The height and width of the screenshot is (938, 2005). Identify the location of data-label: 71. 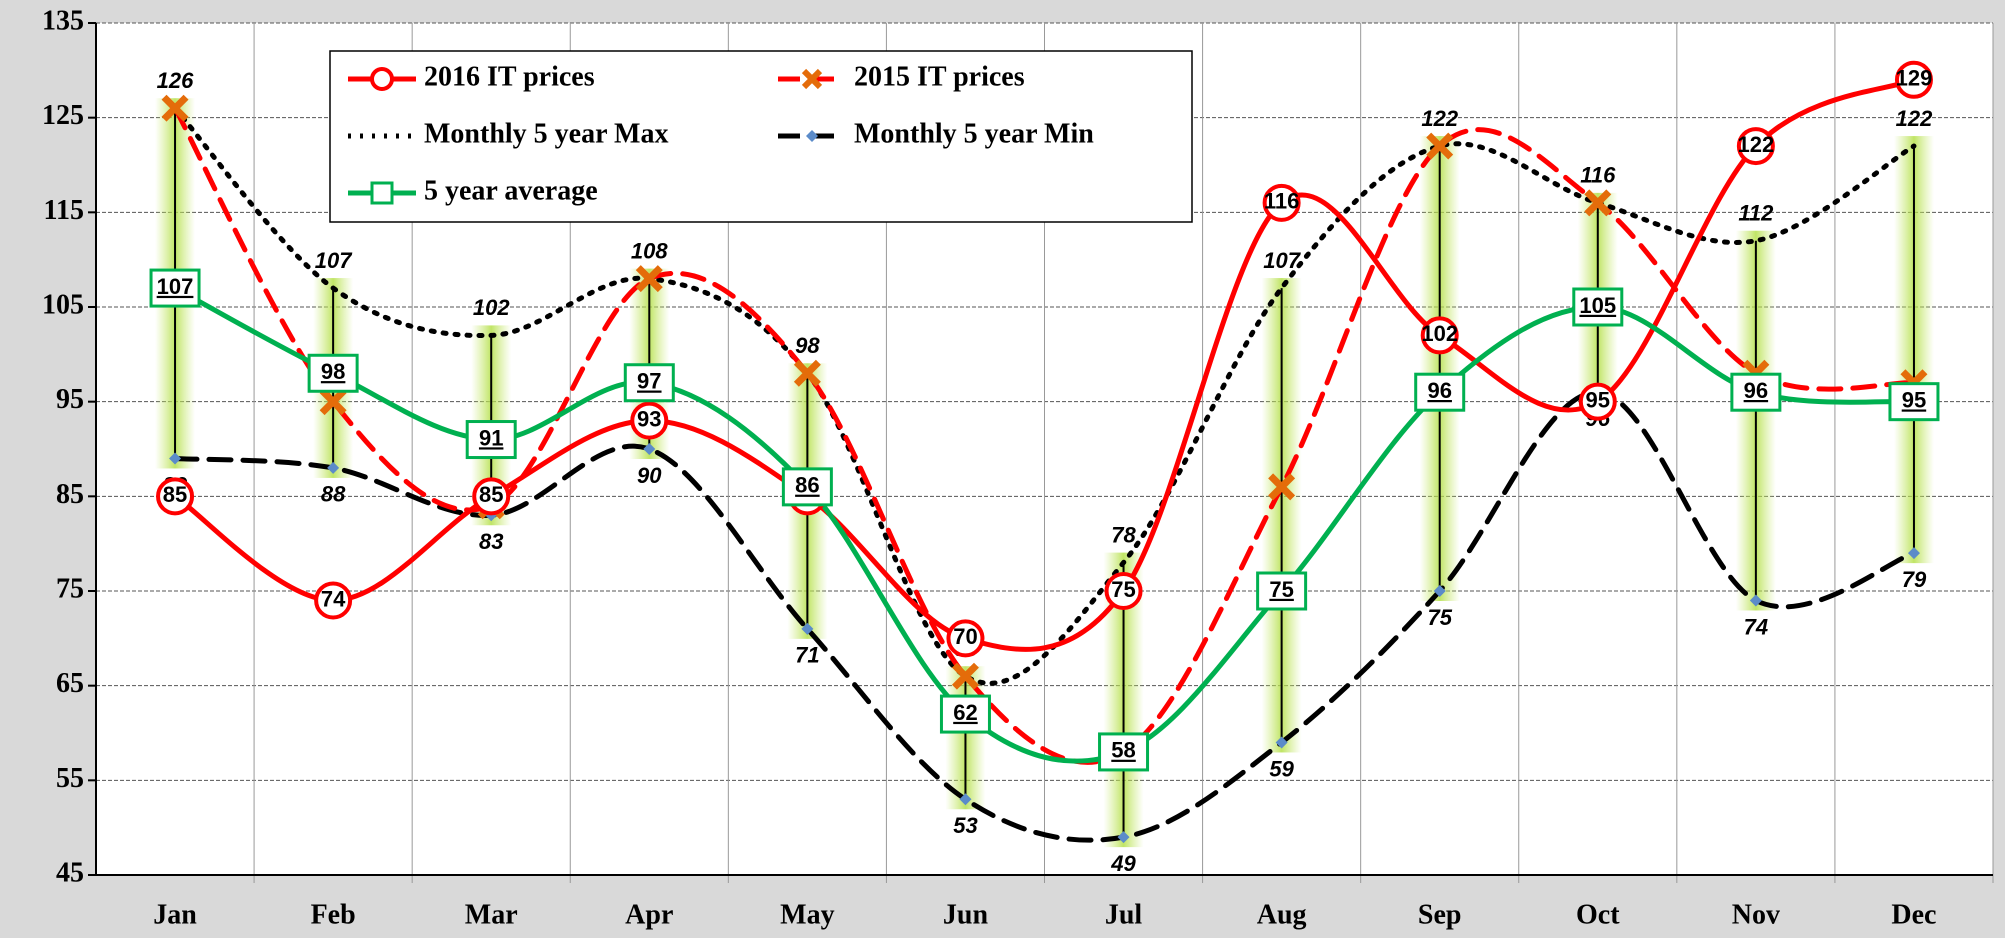
(807, 655).